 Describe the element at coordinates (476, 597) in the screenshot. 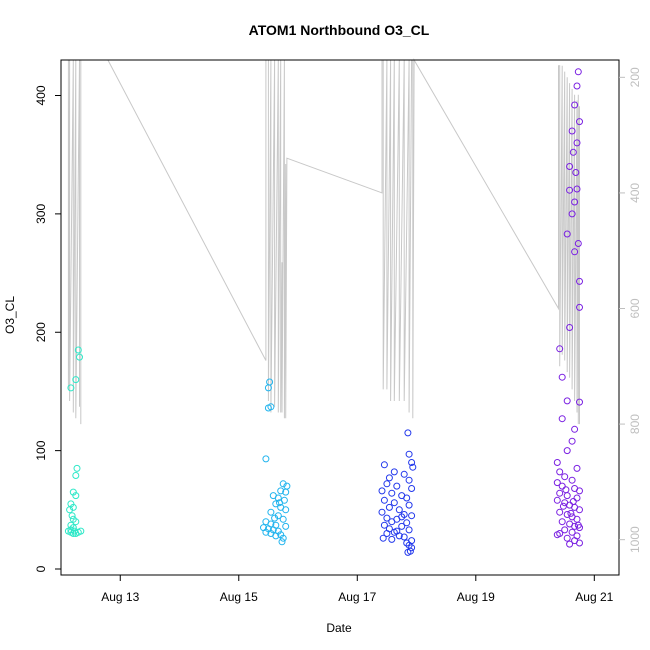

I see `x-tick-label: Aug 19` at that location.